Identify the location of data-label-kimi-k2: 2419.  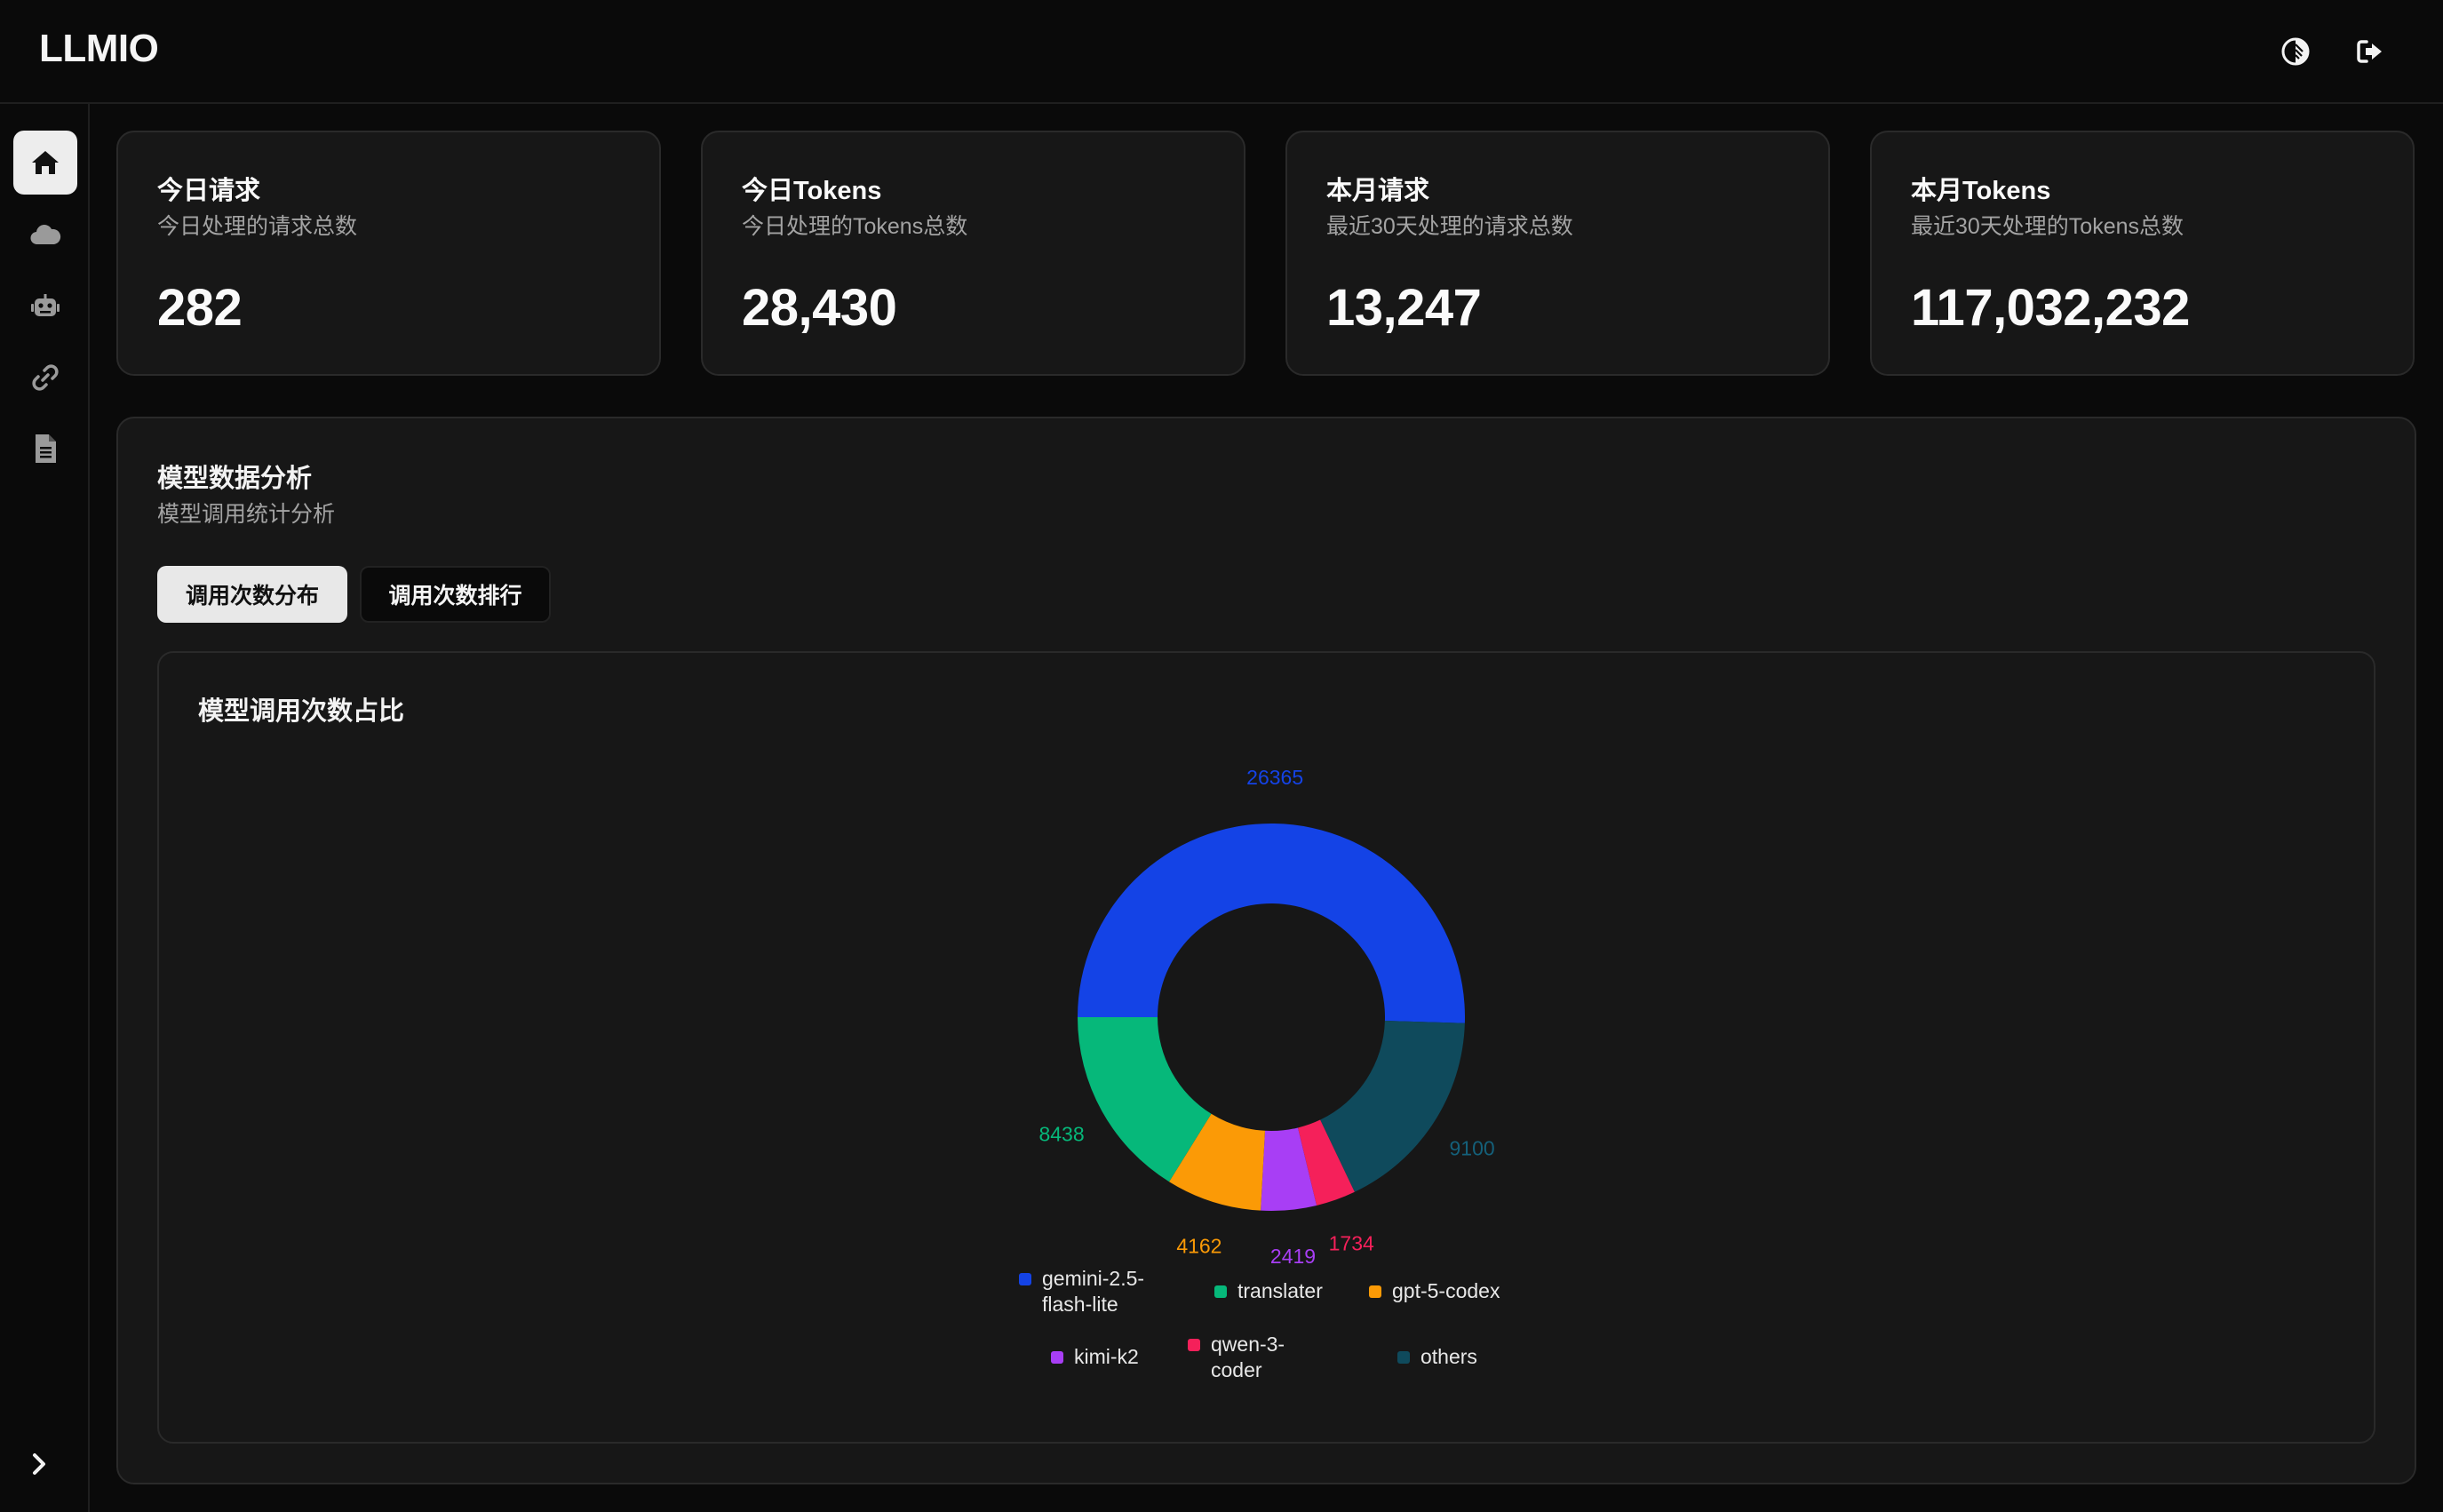
(1293, 1256).